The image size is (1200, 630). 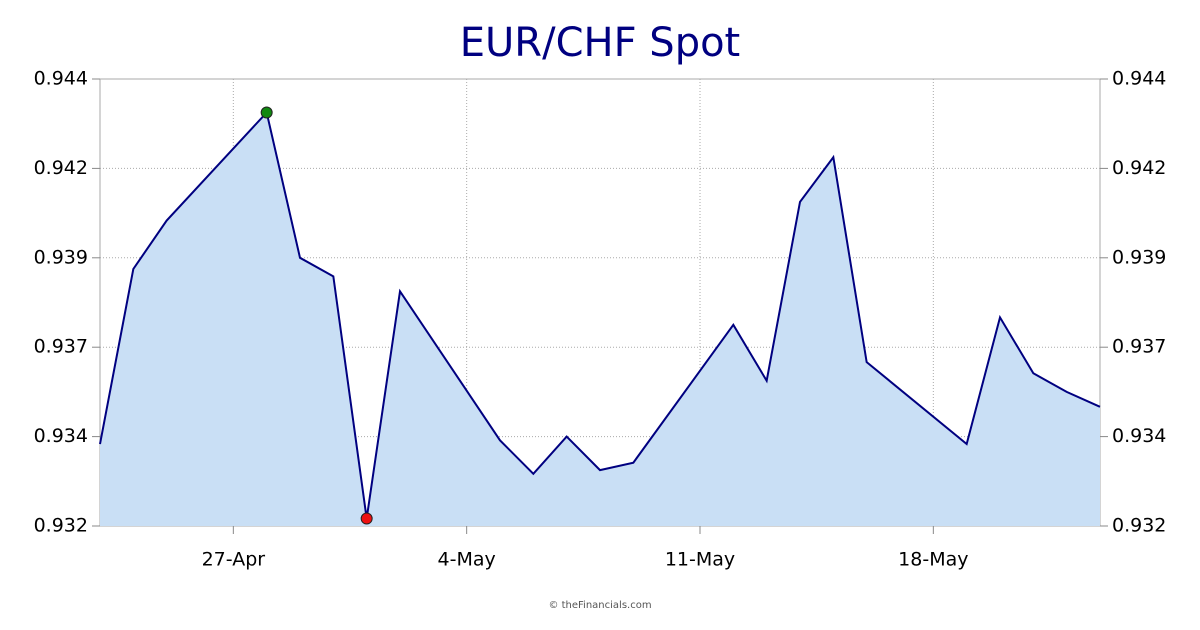 What do you see at coordinates (366, 518) in the screenshot?
I see `min-marker` at bounding box center [366, 518].